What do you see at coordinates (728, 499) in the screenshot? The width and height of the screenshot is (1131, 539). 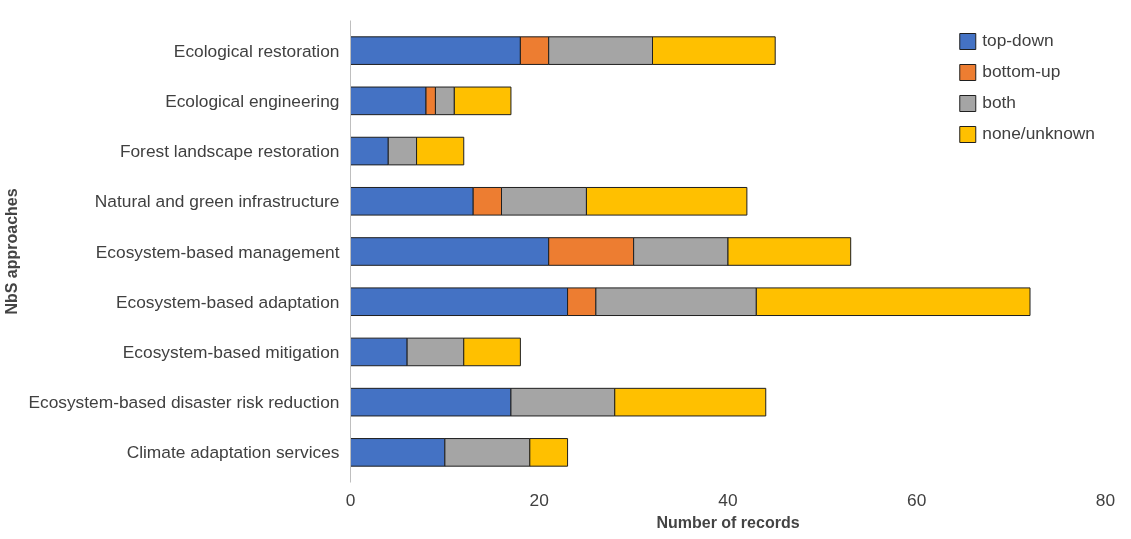 I see `x-tick-label: 40` at bounding box center [728, 499].